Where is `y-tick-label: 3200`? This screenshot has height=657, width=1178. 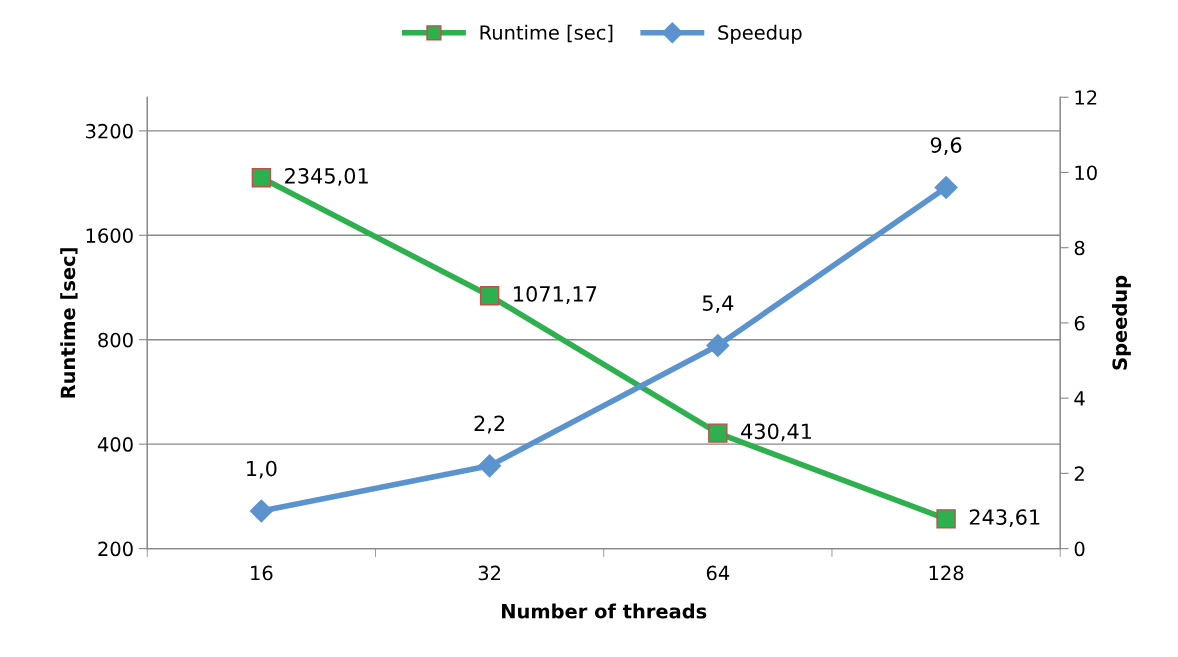 y-tick-label: 3200 is located at coordinates (109, 131).